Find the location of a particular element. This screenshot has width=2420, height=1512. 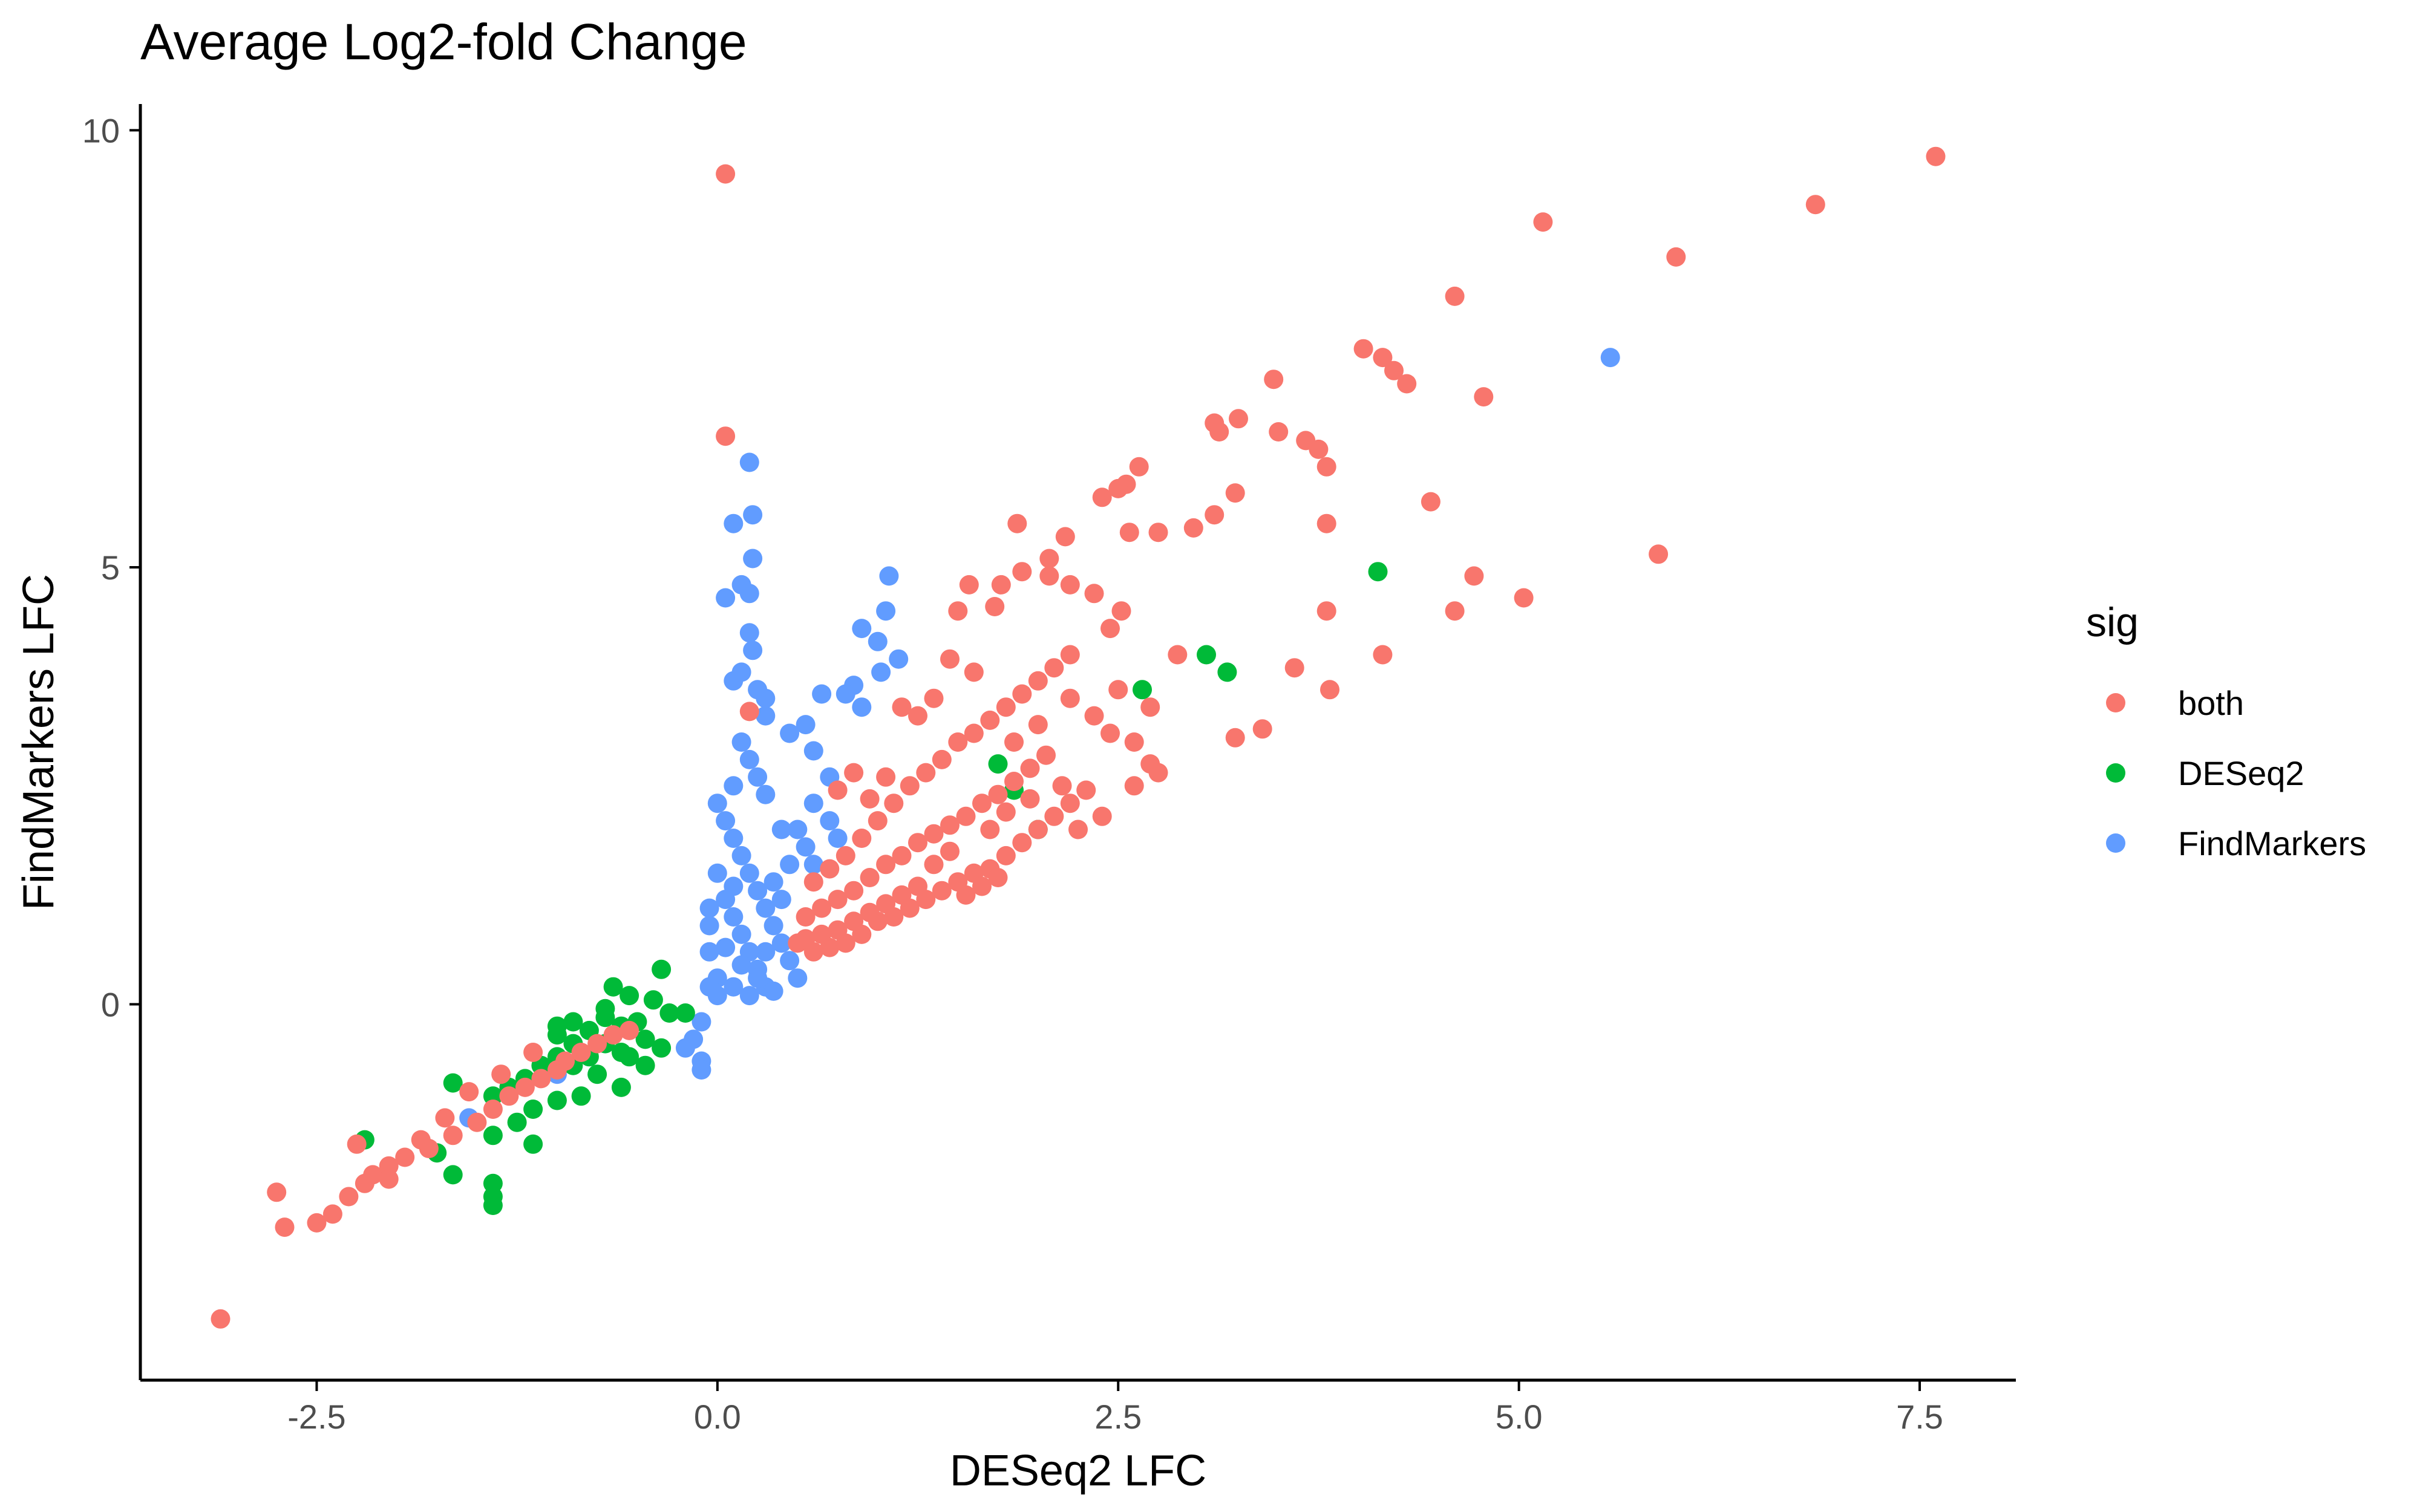

y-tick-label: 0 is located at coordinates (110, 1005).